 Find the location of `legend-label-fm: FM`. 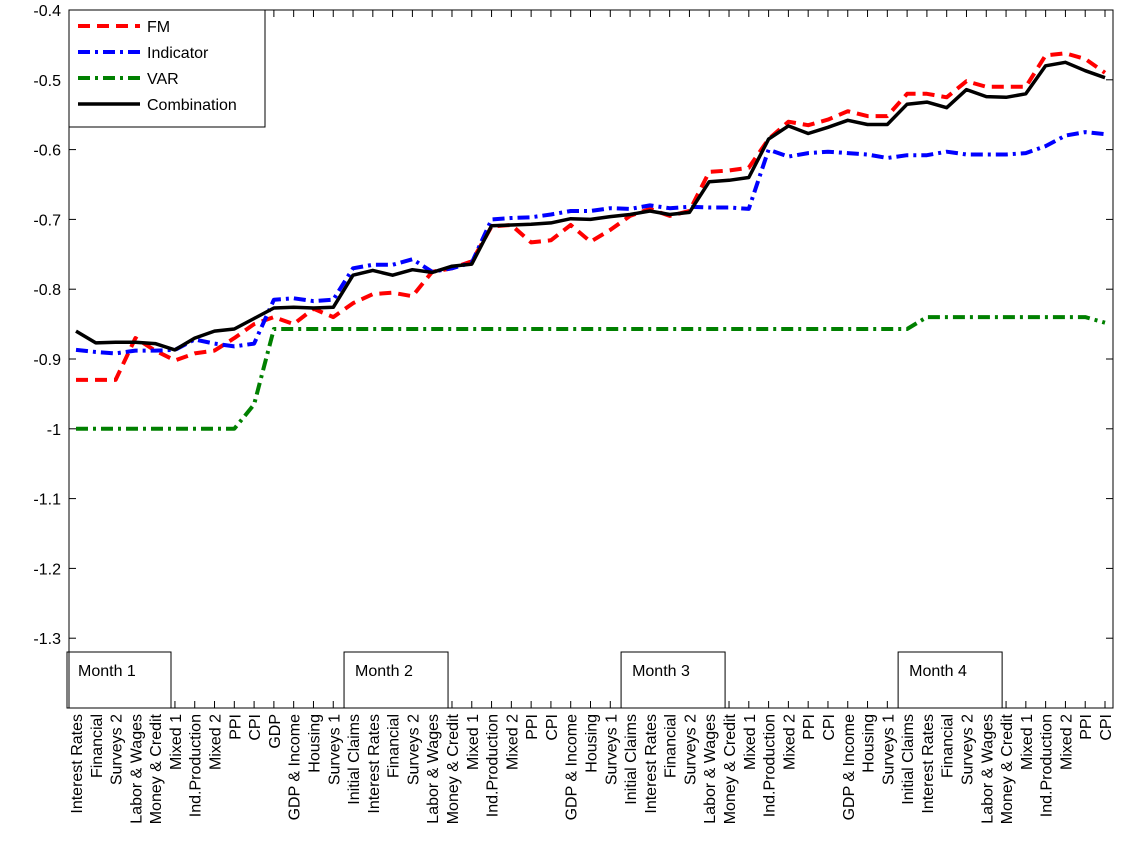

legend-label-fm: FM is located at coordinates (158, 27).